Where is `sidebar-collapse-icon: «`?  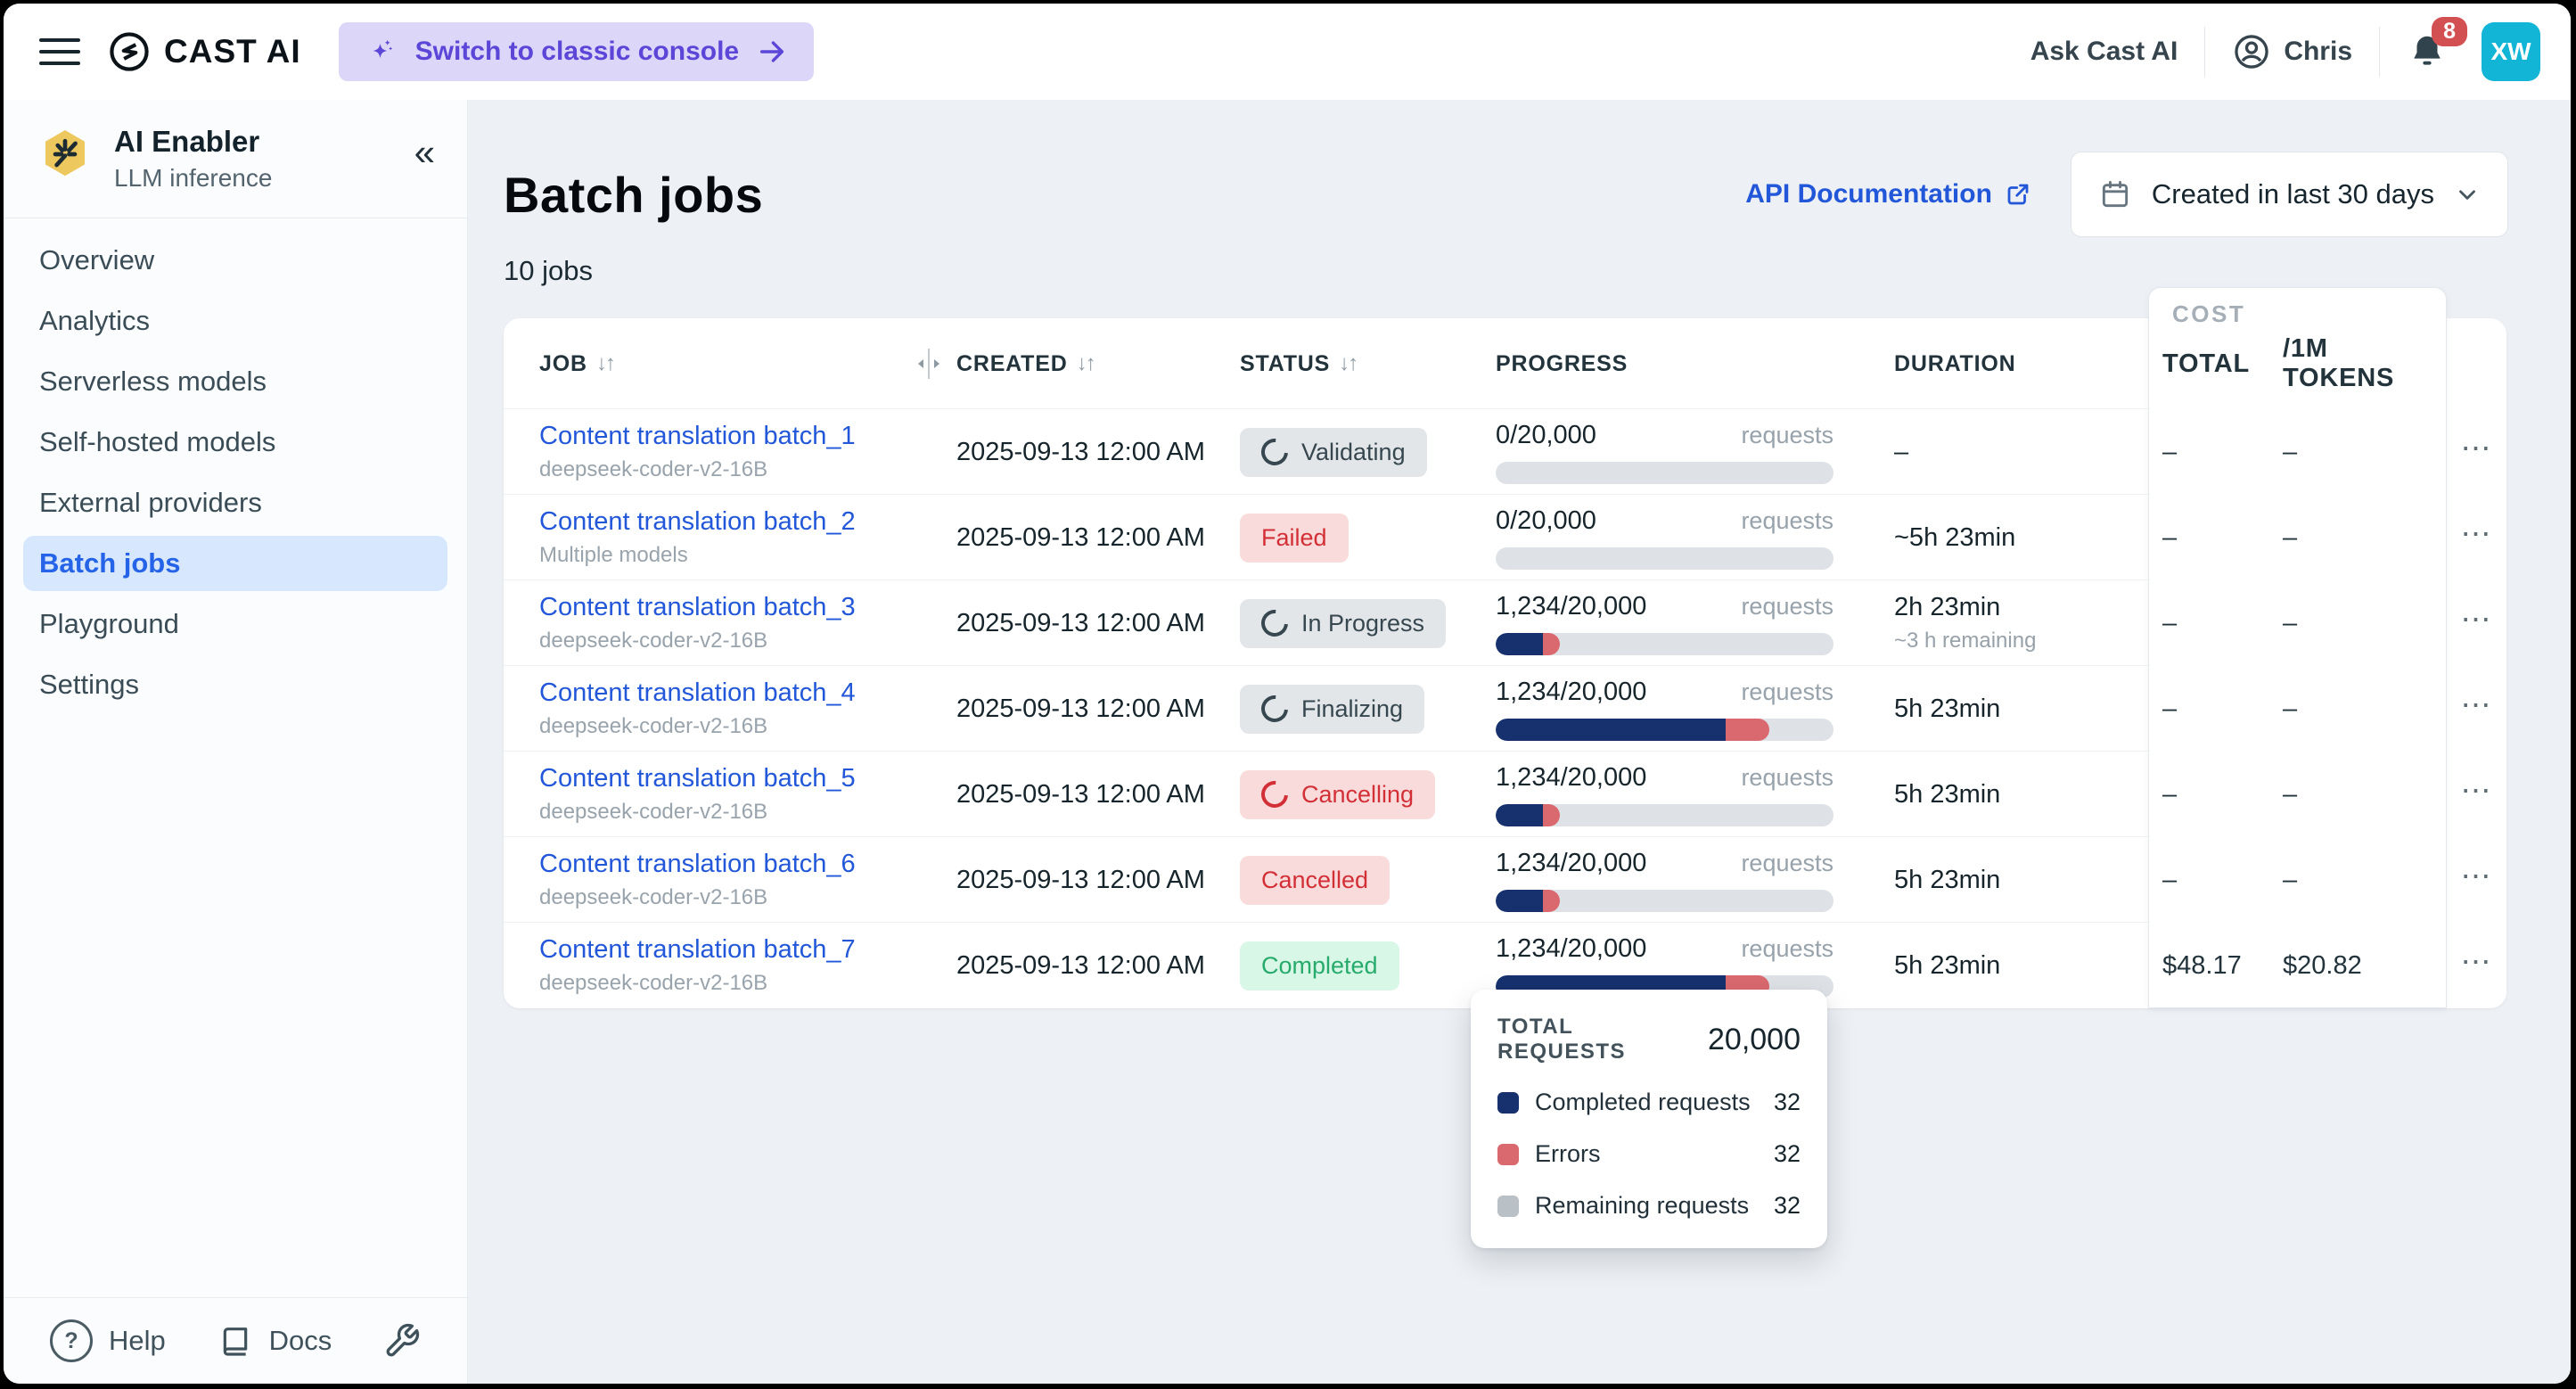
sidebar-collapse-icon: « is located at coordinates (424, 152).